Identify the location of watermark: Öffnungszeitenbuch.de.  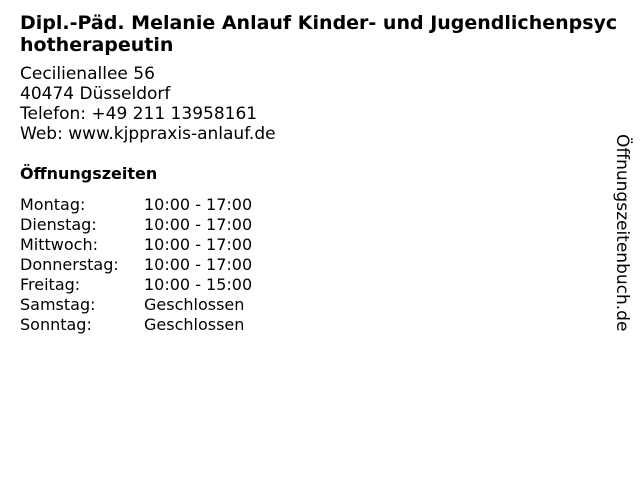
(622, 233).